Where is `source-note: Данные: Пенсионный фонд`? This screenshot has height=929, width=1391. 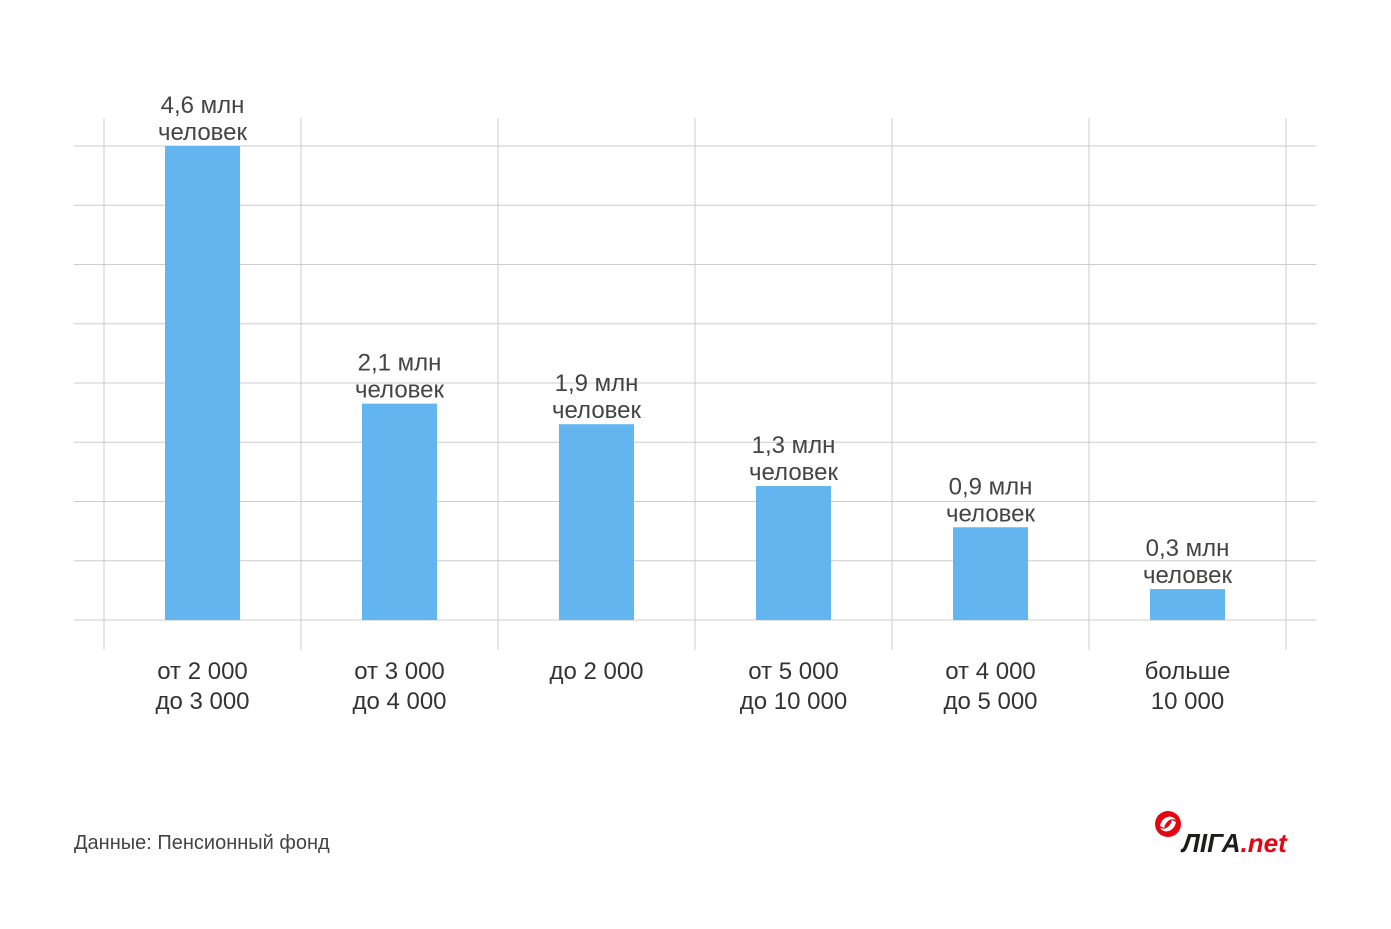
source-note: Данные: Пенсионный фонд is located at coordinates (202, 843).